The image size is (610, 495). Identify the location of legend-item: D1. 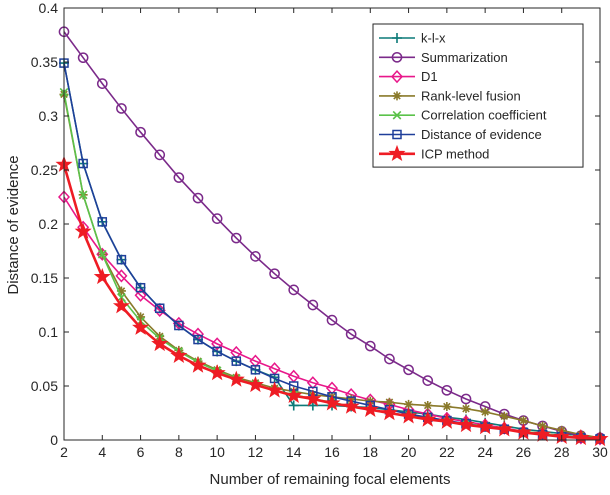
(408, 76).